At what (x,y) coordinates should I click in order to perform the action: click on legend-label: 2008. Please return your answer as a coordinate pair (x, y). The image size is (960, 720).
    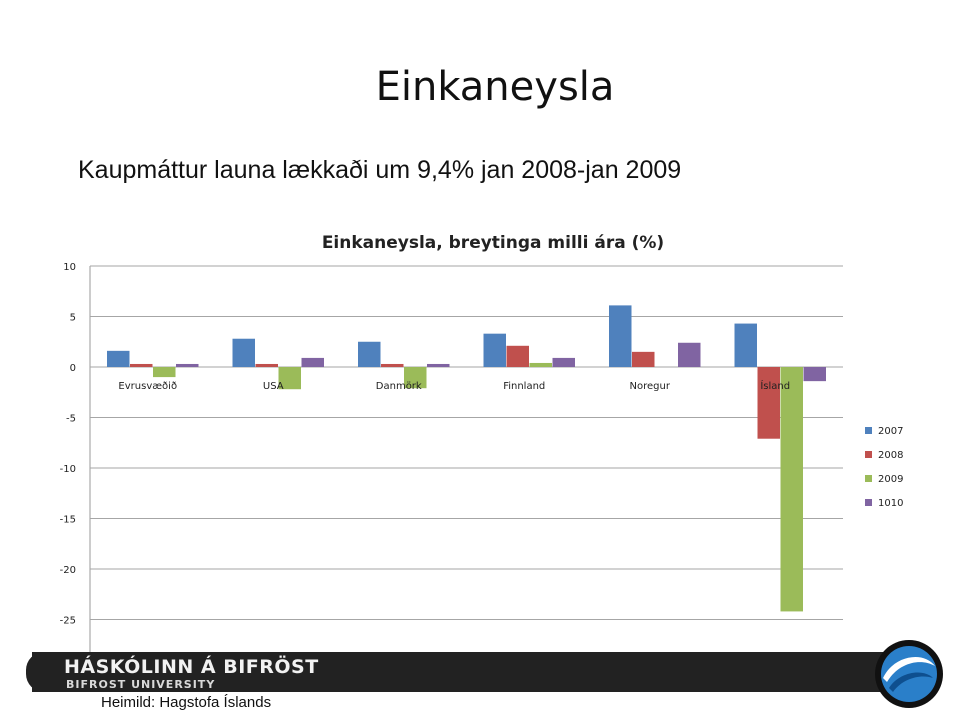
    Looking at the image, I should click on (890, 455).